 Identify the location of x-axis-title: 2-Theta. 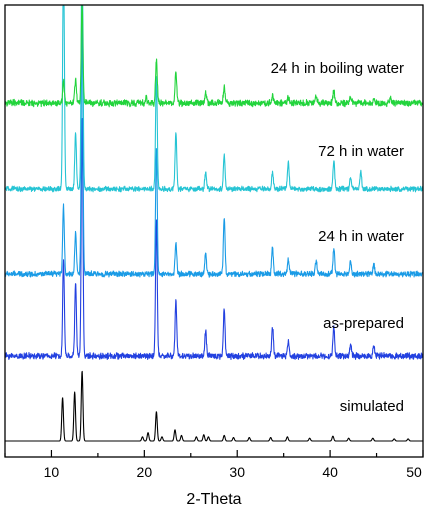
(213, 499).